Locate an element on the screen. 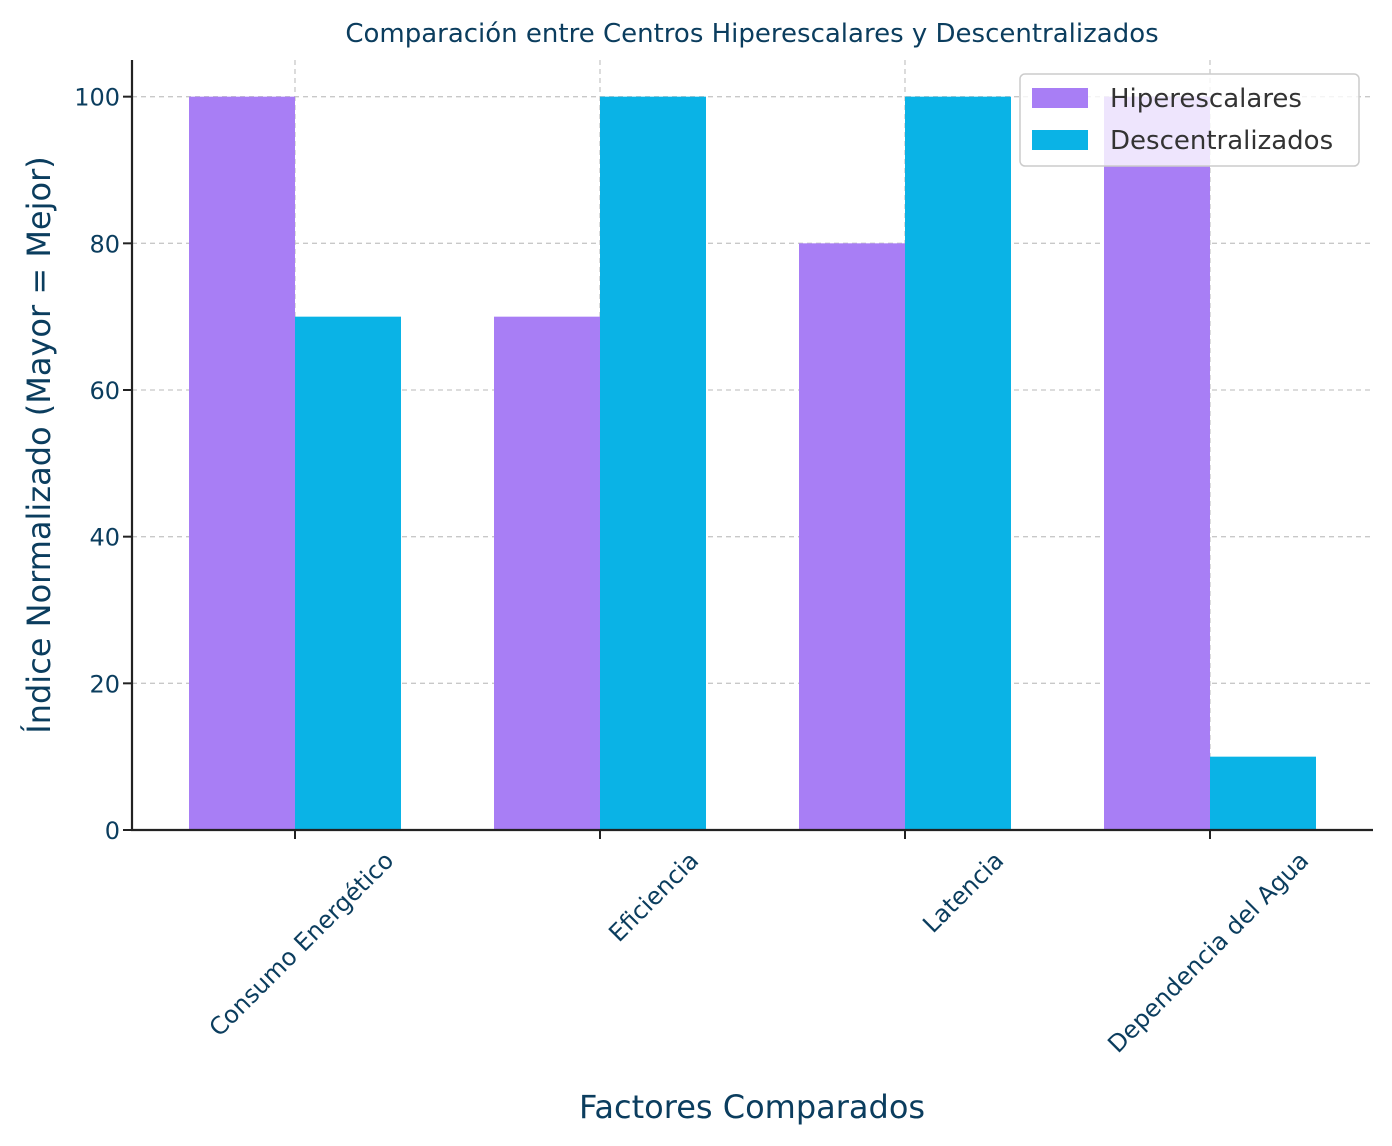 The height and width of the screenshot is (1146, 1392). legend-label-descentralizados: Descentralizados is located at coordinates (1221, 141).